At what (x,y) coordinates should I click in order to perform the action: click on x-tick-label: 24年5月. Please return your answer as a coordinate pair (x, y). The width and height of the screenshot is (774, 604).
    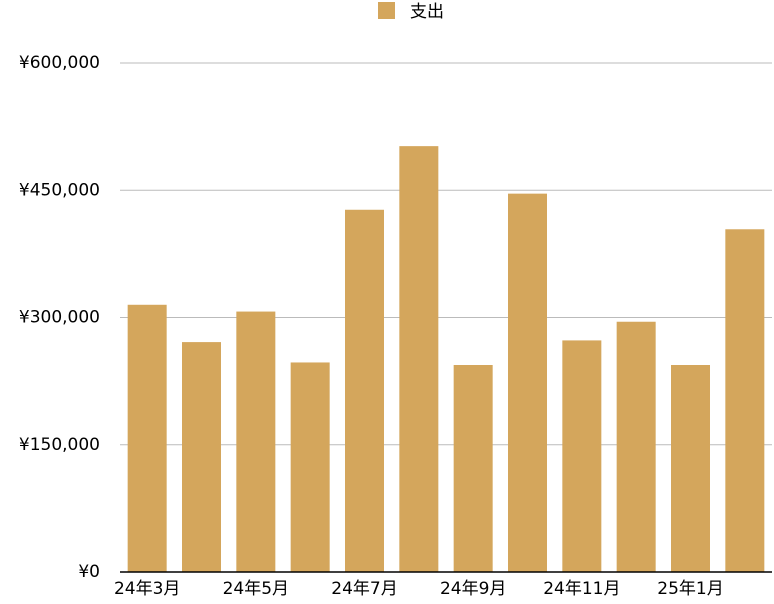
    Looking at the image, I should click on (256, 589).